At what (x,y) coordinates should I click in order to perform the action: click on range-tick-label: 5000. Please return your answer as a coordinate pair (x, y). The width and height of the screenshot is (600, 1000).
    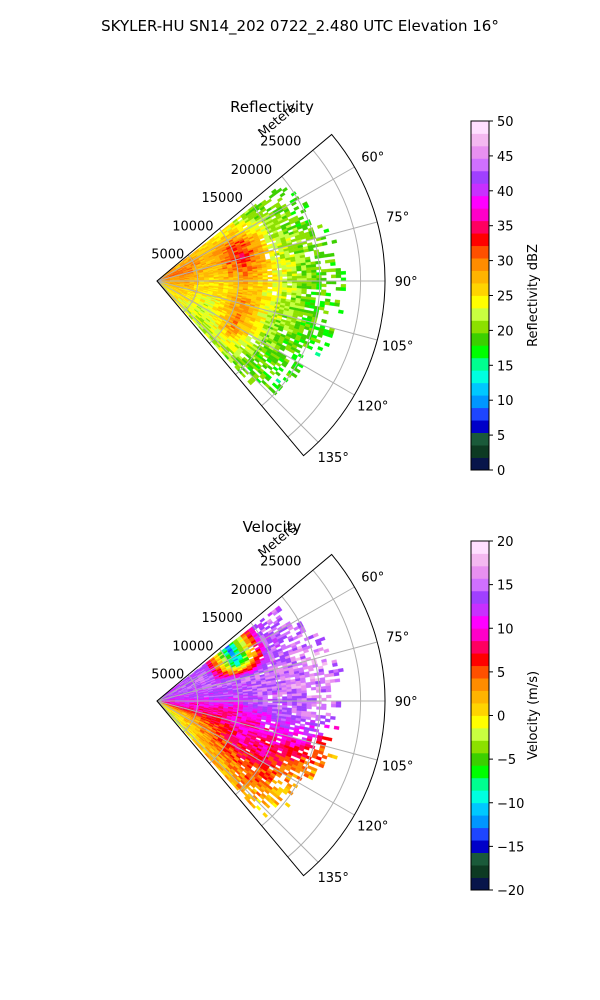
    Looking at the image, I should click on (167, 255).